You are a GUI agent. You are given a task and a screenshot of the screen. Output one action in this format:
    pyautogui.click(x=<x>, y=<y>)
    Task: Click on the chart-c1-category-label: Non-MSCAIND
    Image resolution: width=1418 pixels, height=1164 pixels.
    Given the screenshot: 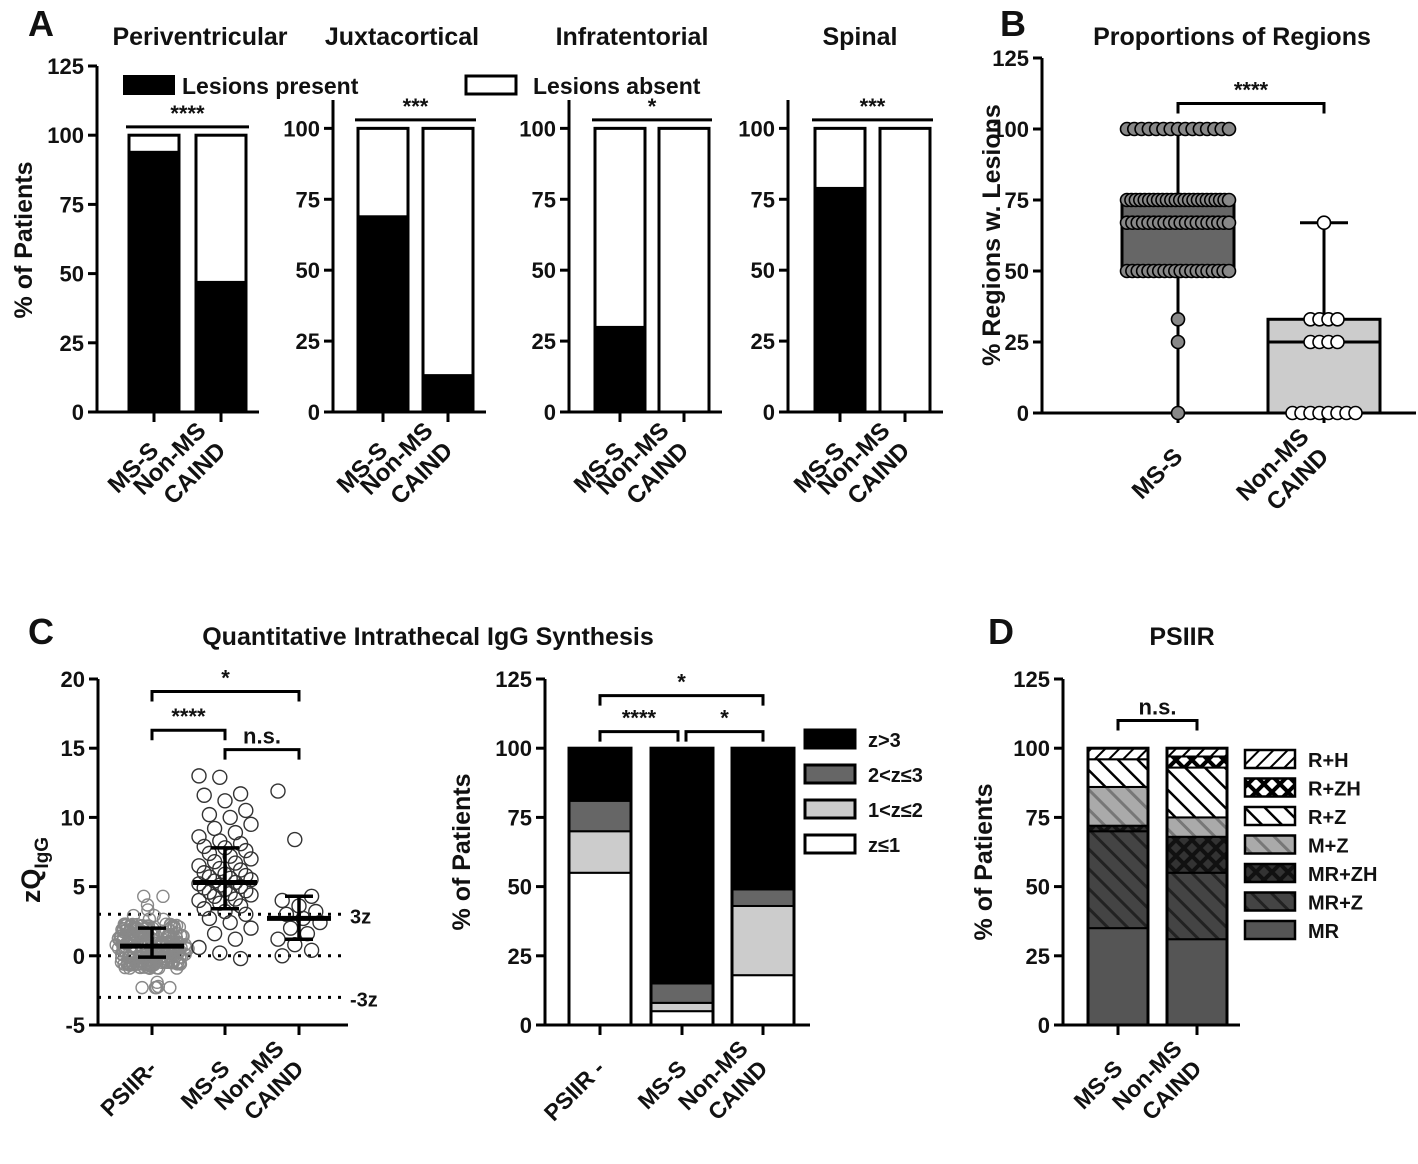 What is the action you would take?
    pyautogui.click(x=259, y=1085)
    